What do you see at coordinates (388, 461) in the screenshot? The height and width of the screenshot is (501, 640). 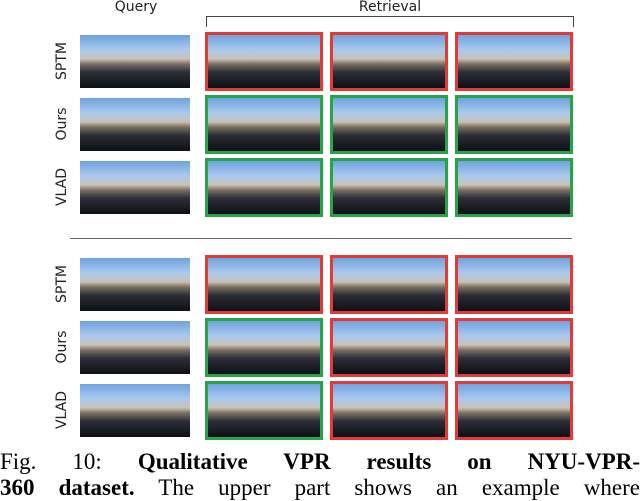 I see `caption-text: Qualitative VPR results on NYU-VPR-` at bounding box center [388, 461].